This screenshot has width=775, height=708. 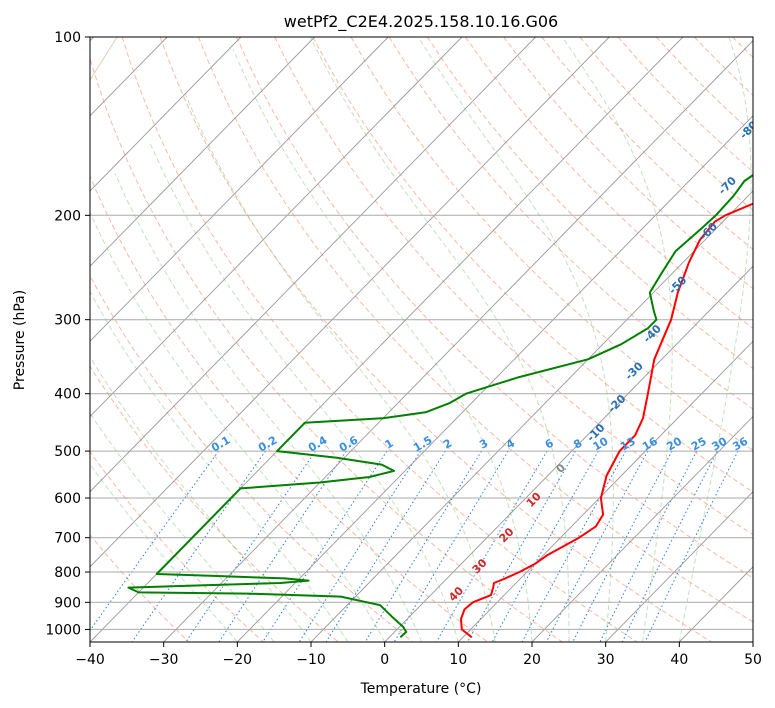 I want to click on x-tick-label: −10, so click(x=311, y=660).